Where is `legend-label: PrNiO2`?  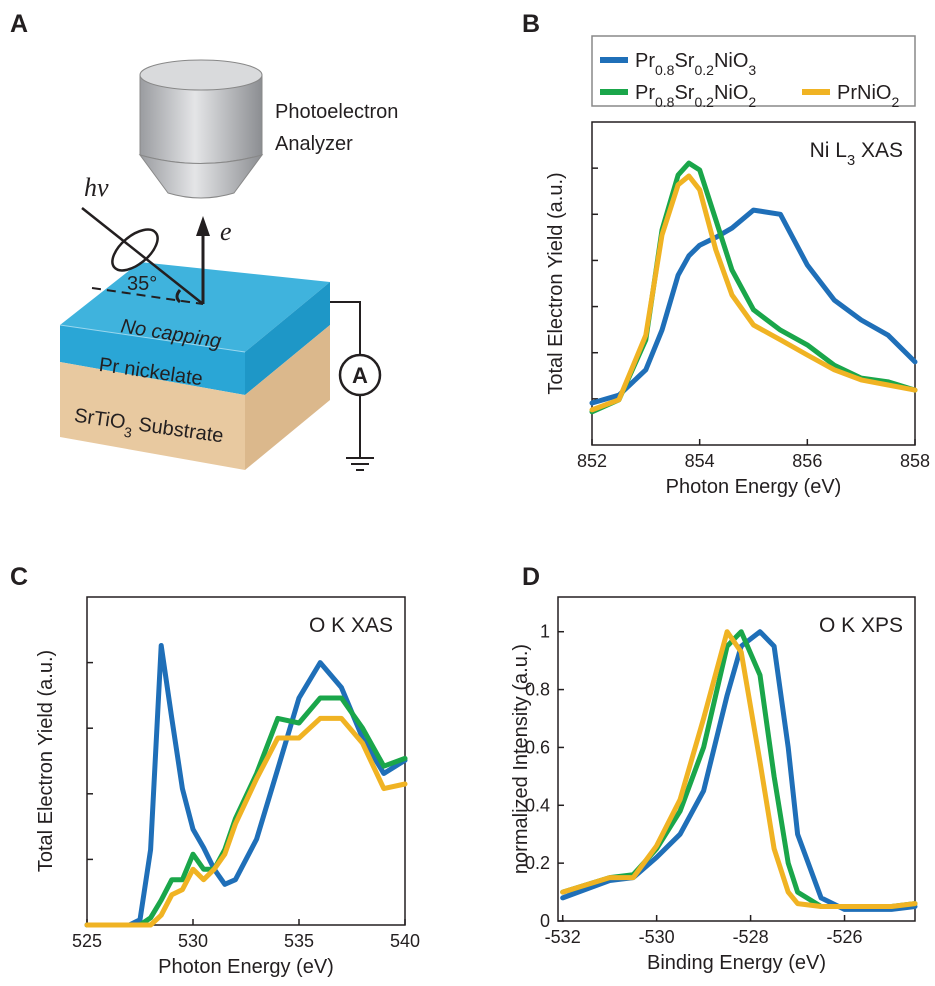 legend-label: PrNiO2 is located at coordinates (868, 96).